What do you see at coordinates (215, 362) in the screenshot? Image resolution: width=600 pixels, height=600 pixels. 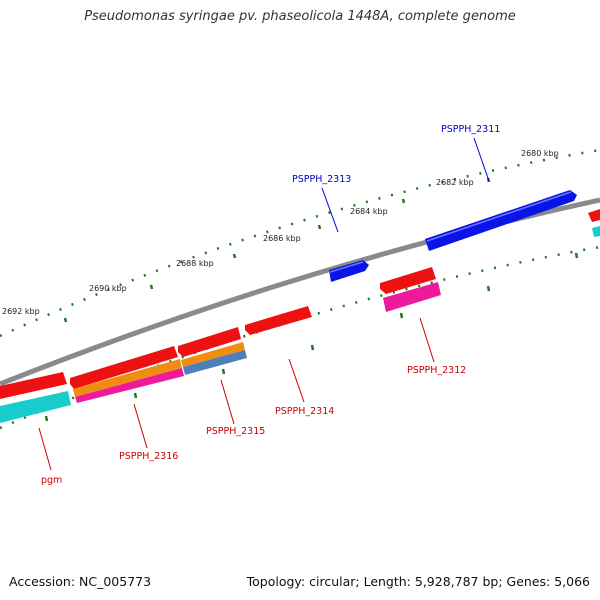 I see `gene-PSPPH_2315-band-steel` at bounding box center [215, 362].